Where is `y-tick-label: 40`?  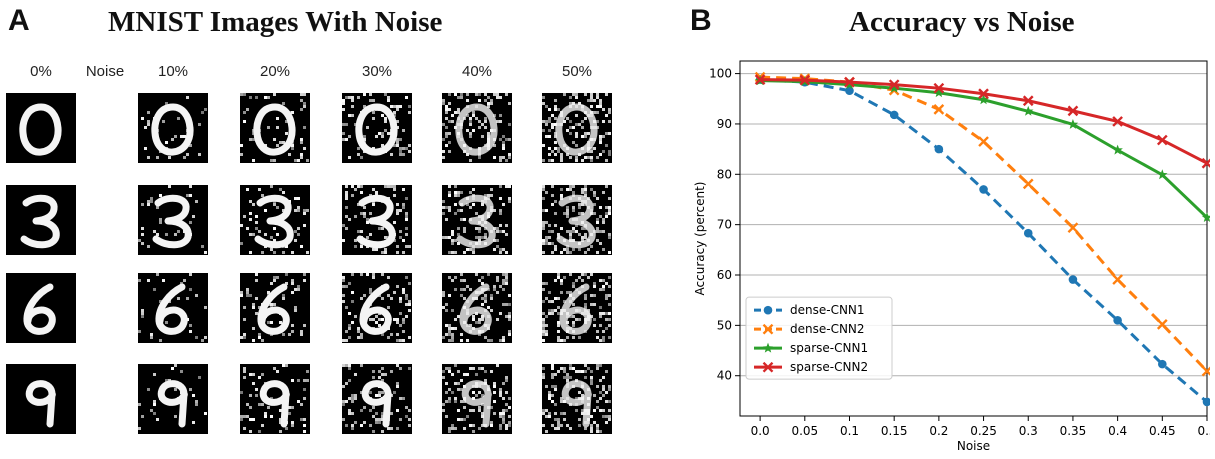 y-tick-label: 40 is located at coordinates (724, 376).